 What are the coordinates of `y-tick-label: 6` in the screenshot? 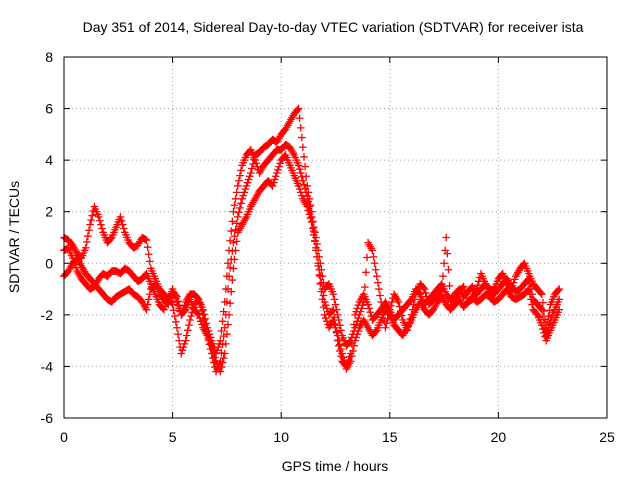 It's located at (49, 109).